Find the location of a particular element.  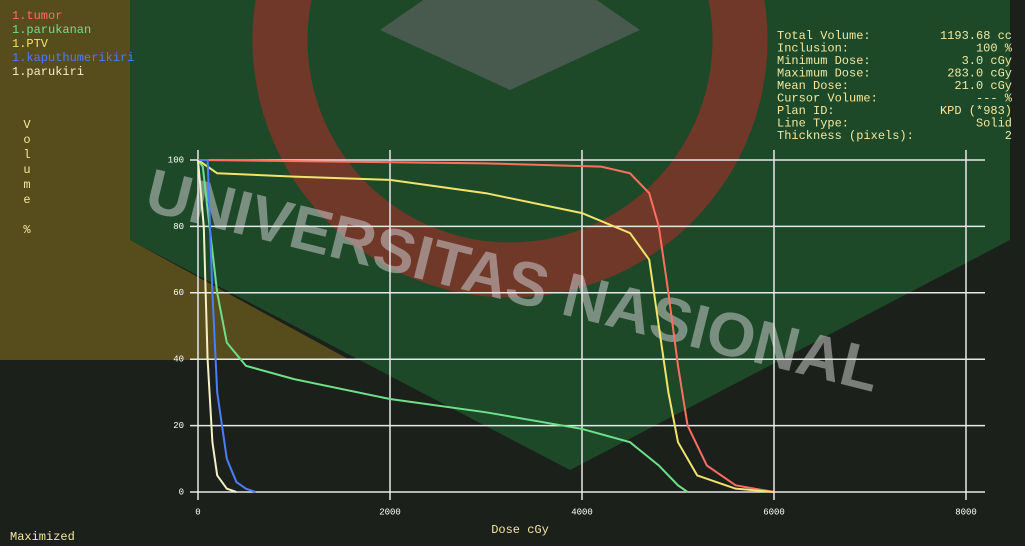

info-label: Maximum Dose: is located at coordinates (824, 74).